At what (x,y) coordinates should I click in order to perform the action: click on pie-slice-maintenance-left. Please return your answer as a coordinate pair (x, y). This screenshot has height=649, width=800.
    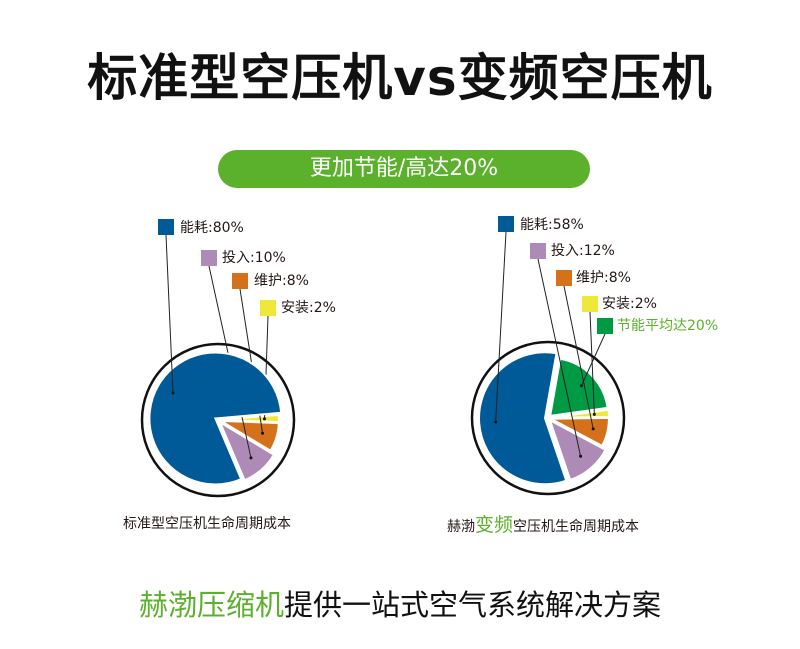
    Looking at the image, I should click on (250, 436).